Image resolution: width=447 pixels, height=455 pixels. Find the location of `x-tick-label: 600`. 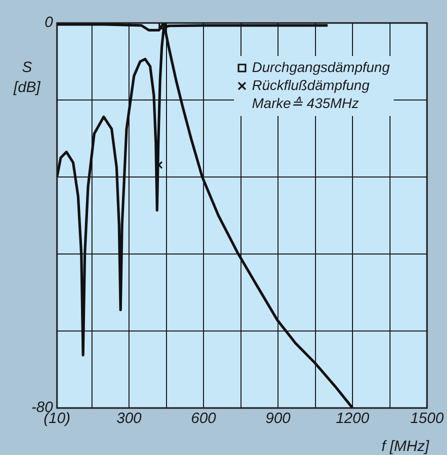

x-tick-label: 600 is located at coordinates (203, 419).